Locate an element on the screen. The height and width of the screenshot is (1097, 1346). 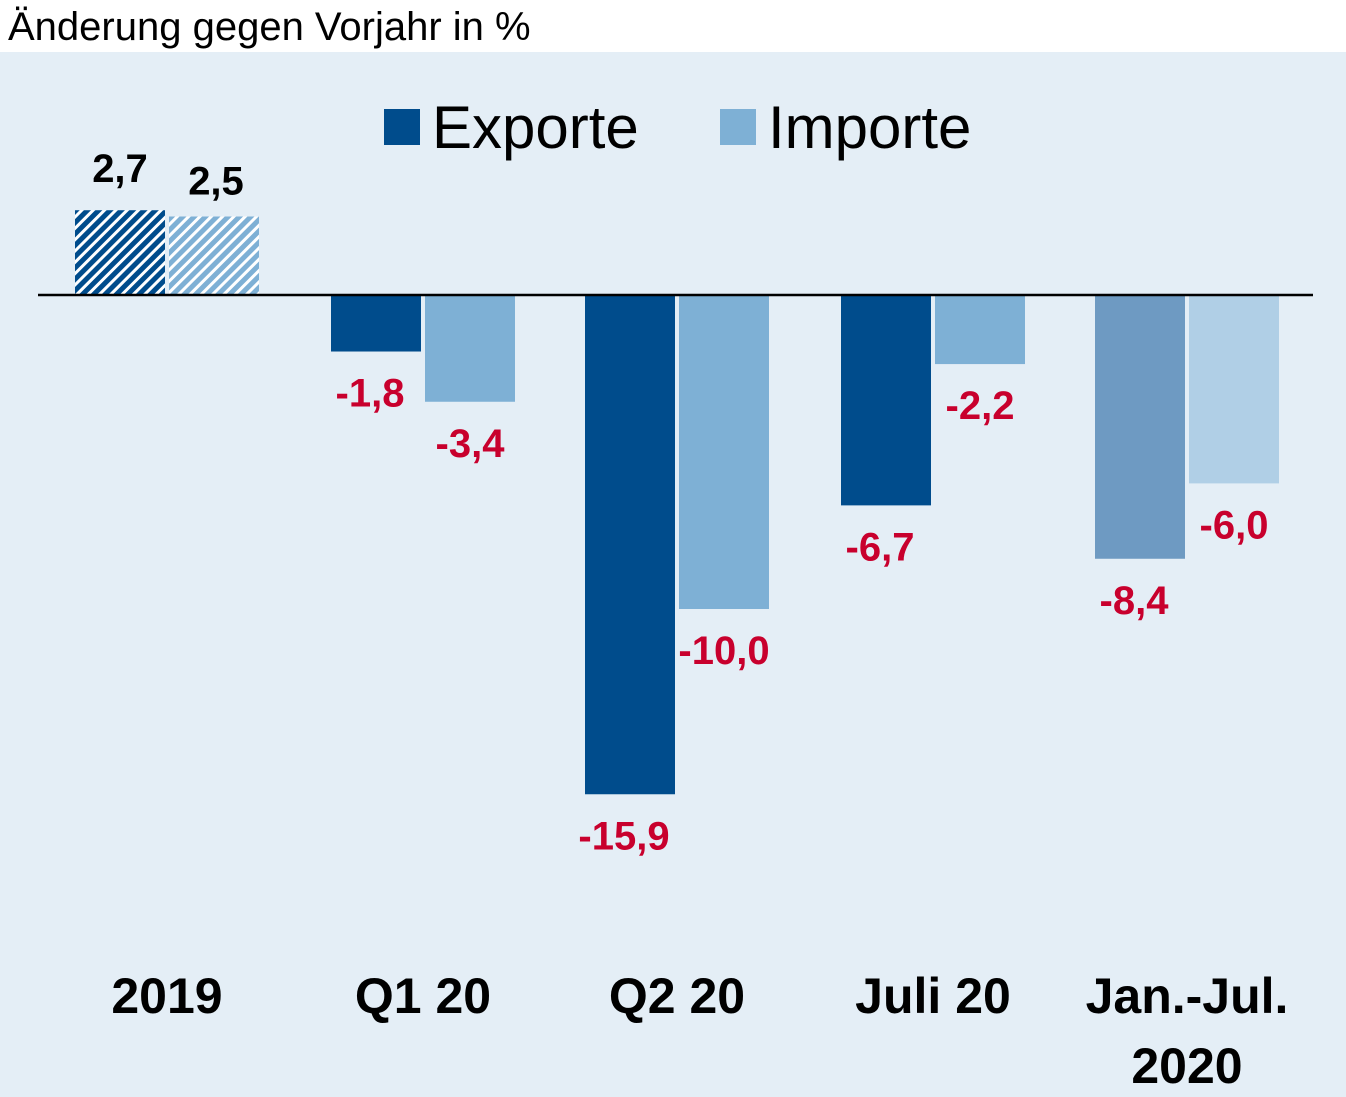
value-label-exporte-jan-jul-2020: -8,4 is located at coordinates (1135, 601).